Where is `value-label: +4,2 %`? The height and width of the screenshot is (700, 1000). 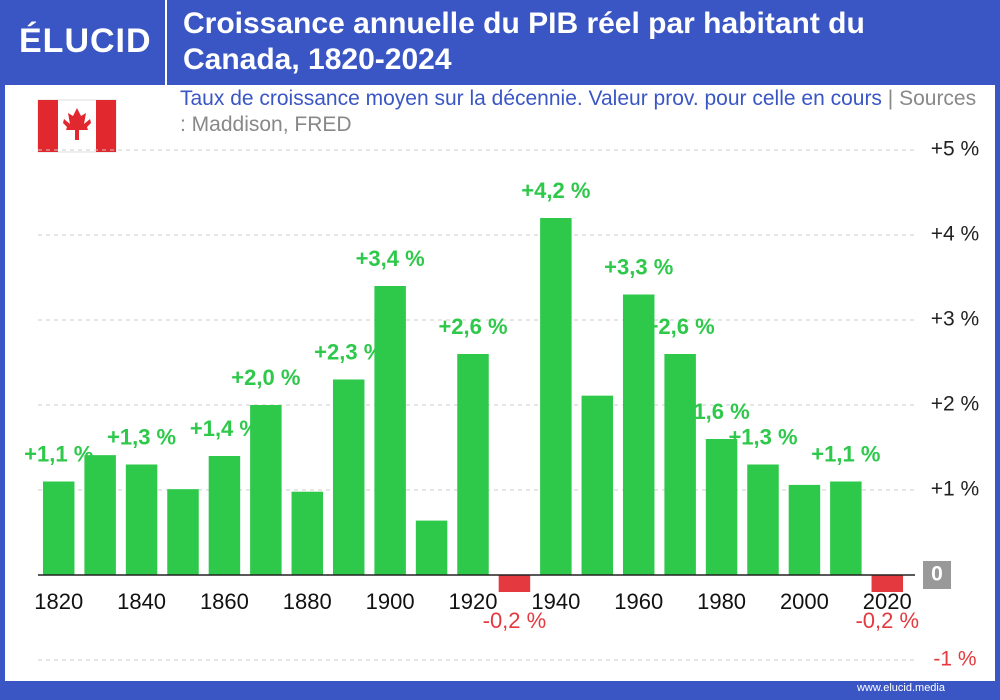 value-label: +4,2 % is located at coordinates (555, 190).